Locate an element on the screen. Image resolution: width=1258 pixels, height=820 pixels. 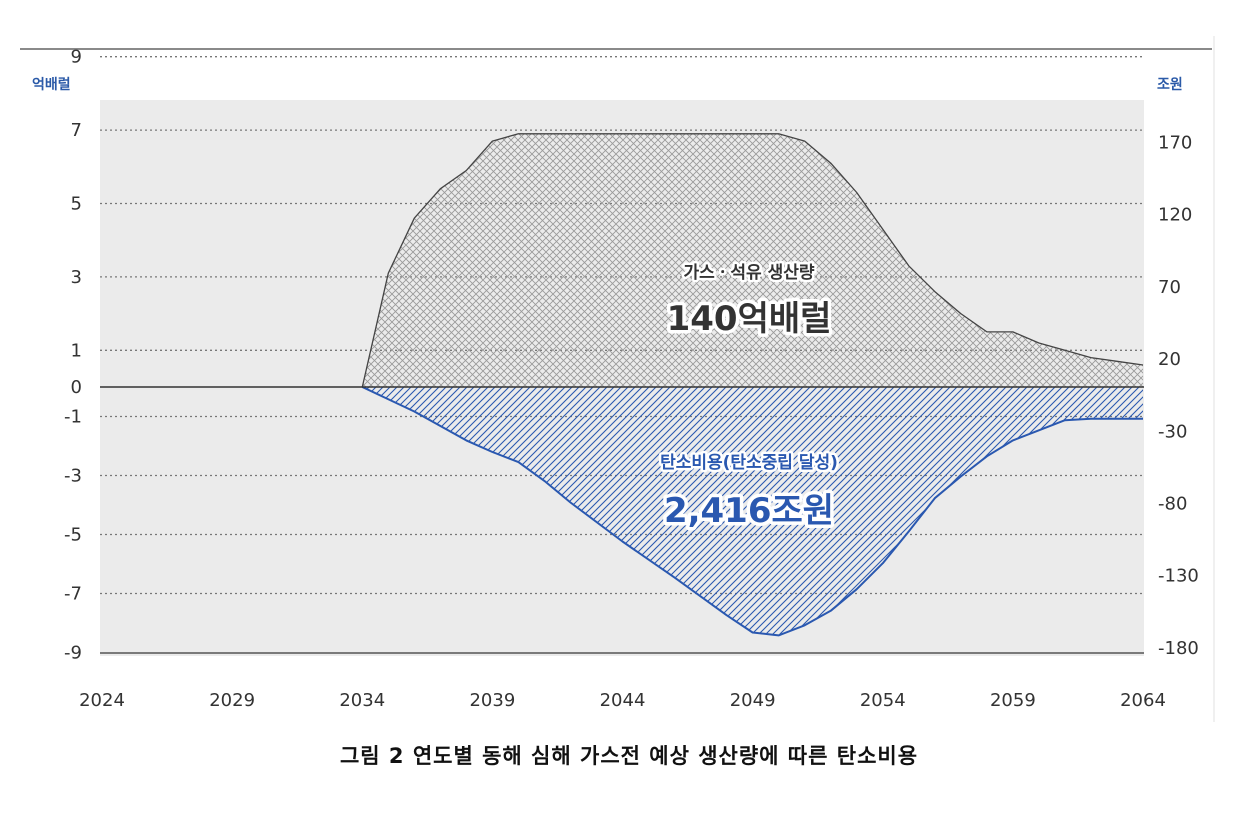
left-tick-label: 9 is located at coordinates (76, 57).